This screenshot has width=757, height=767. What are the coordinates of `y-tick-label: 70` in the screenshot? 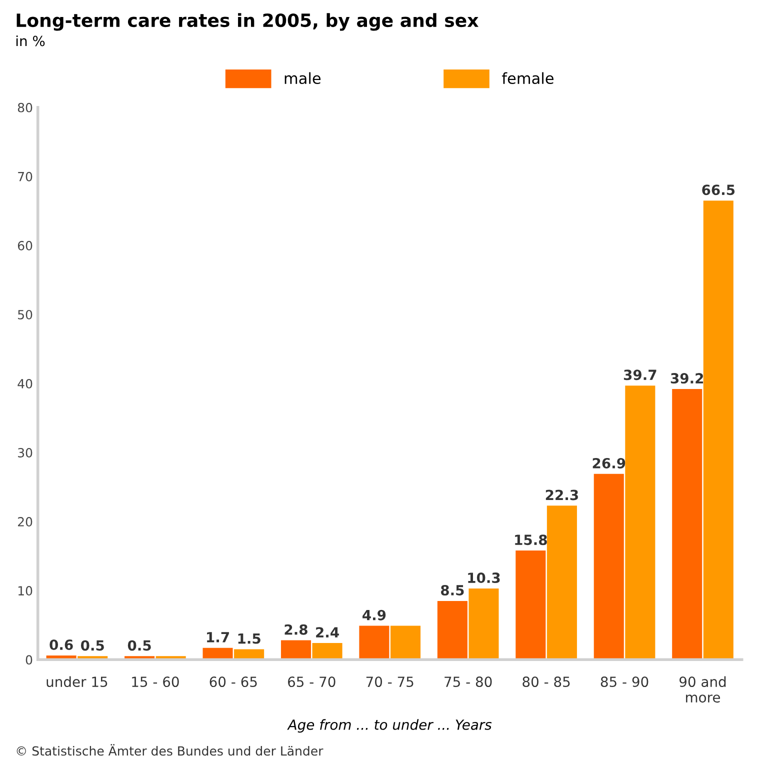 It's located at (25, 177).